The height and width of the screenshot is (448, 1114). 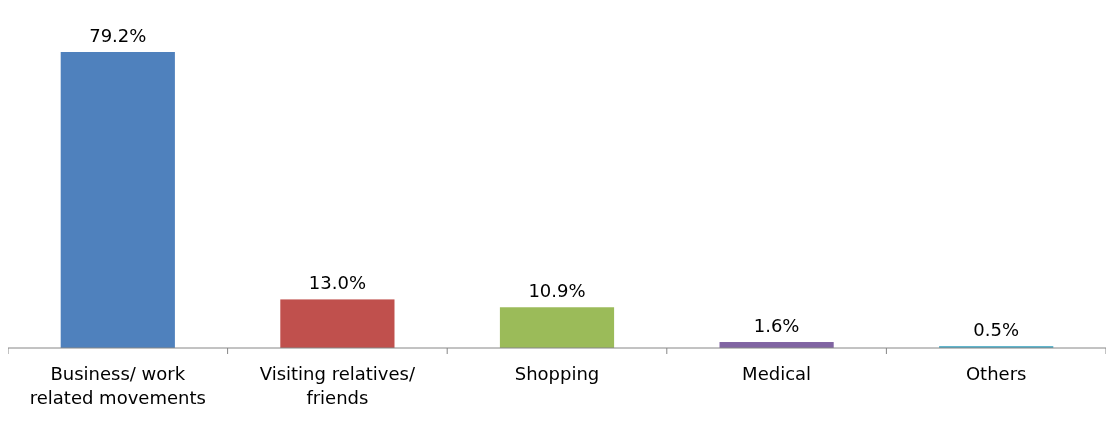 What do you see at coordinates (337, 283) in the screenshot?
I see `data-label: 13.0%` at bounding box center [337, 283].